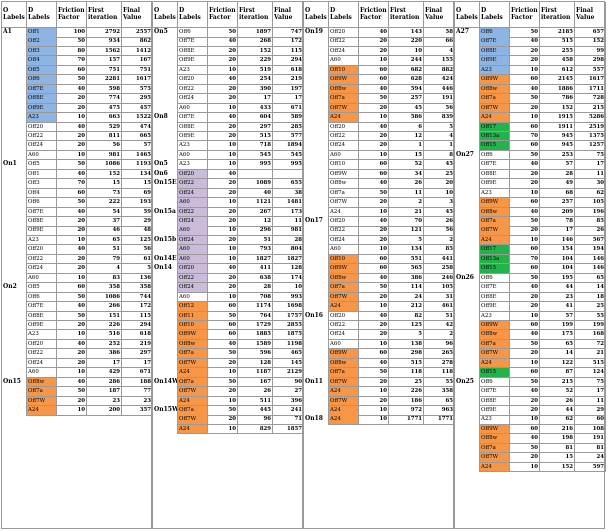 The height and width of the screenshot is (531, 609). What do you see at coordinates (288, 401) in the screenshot?
I see `final-value-cell: 396` at bounding box center [288, 401].